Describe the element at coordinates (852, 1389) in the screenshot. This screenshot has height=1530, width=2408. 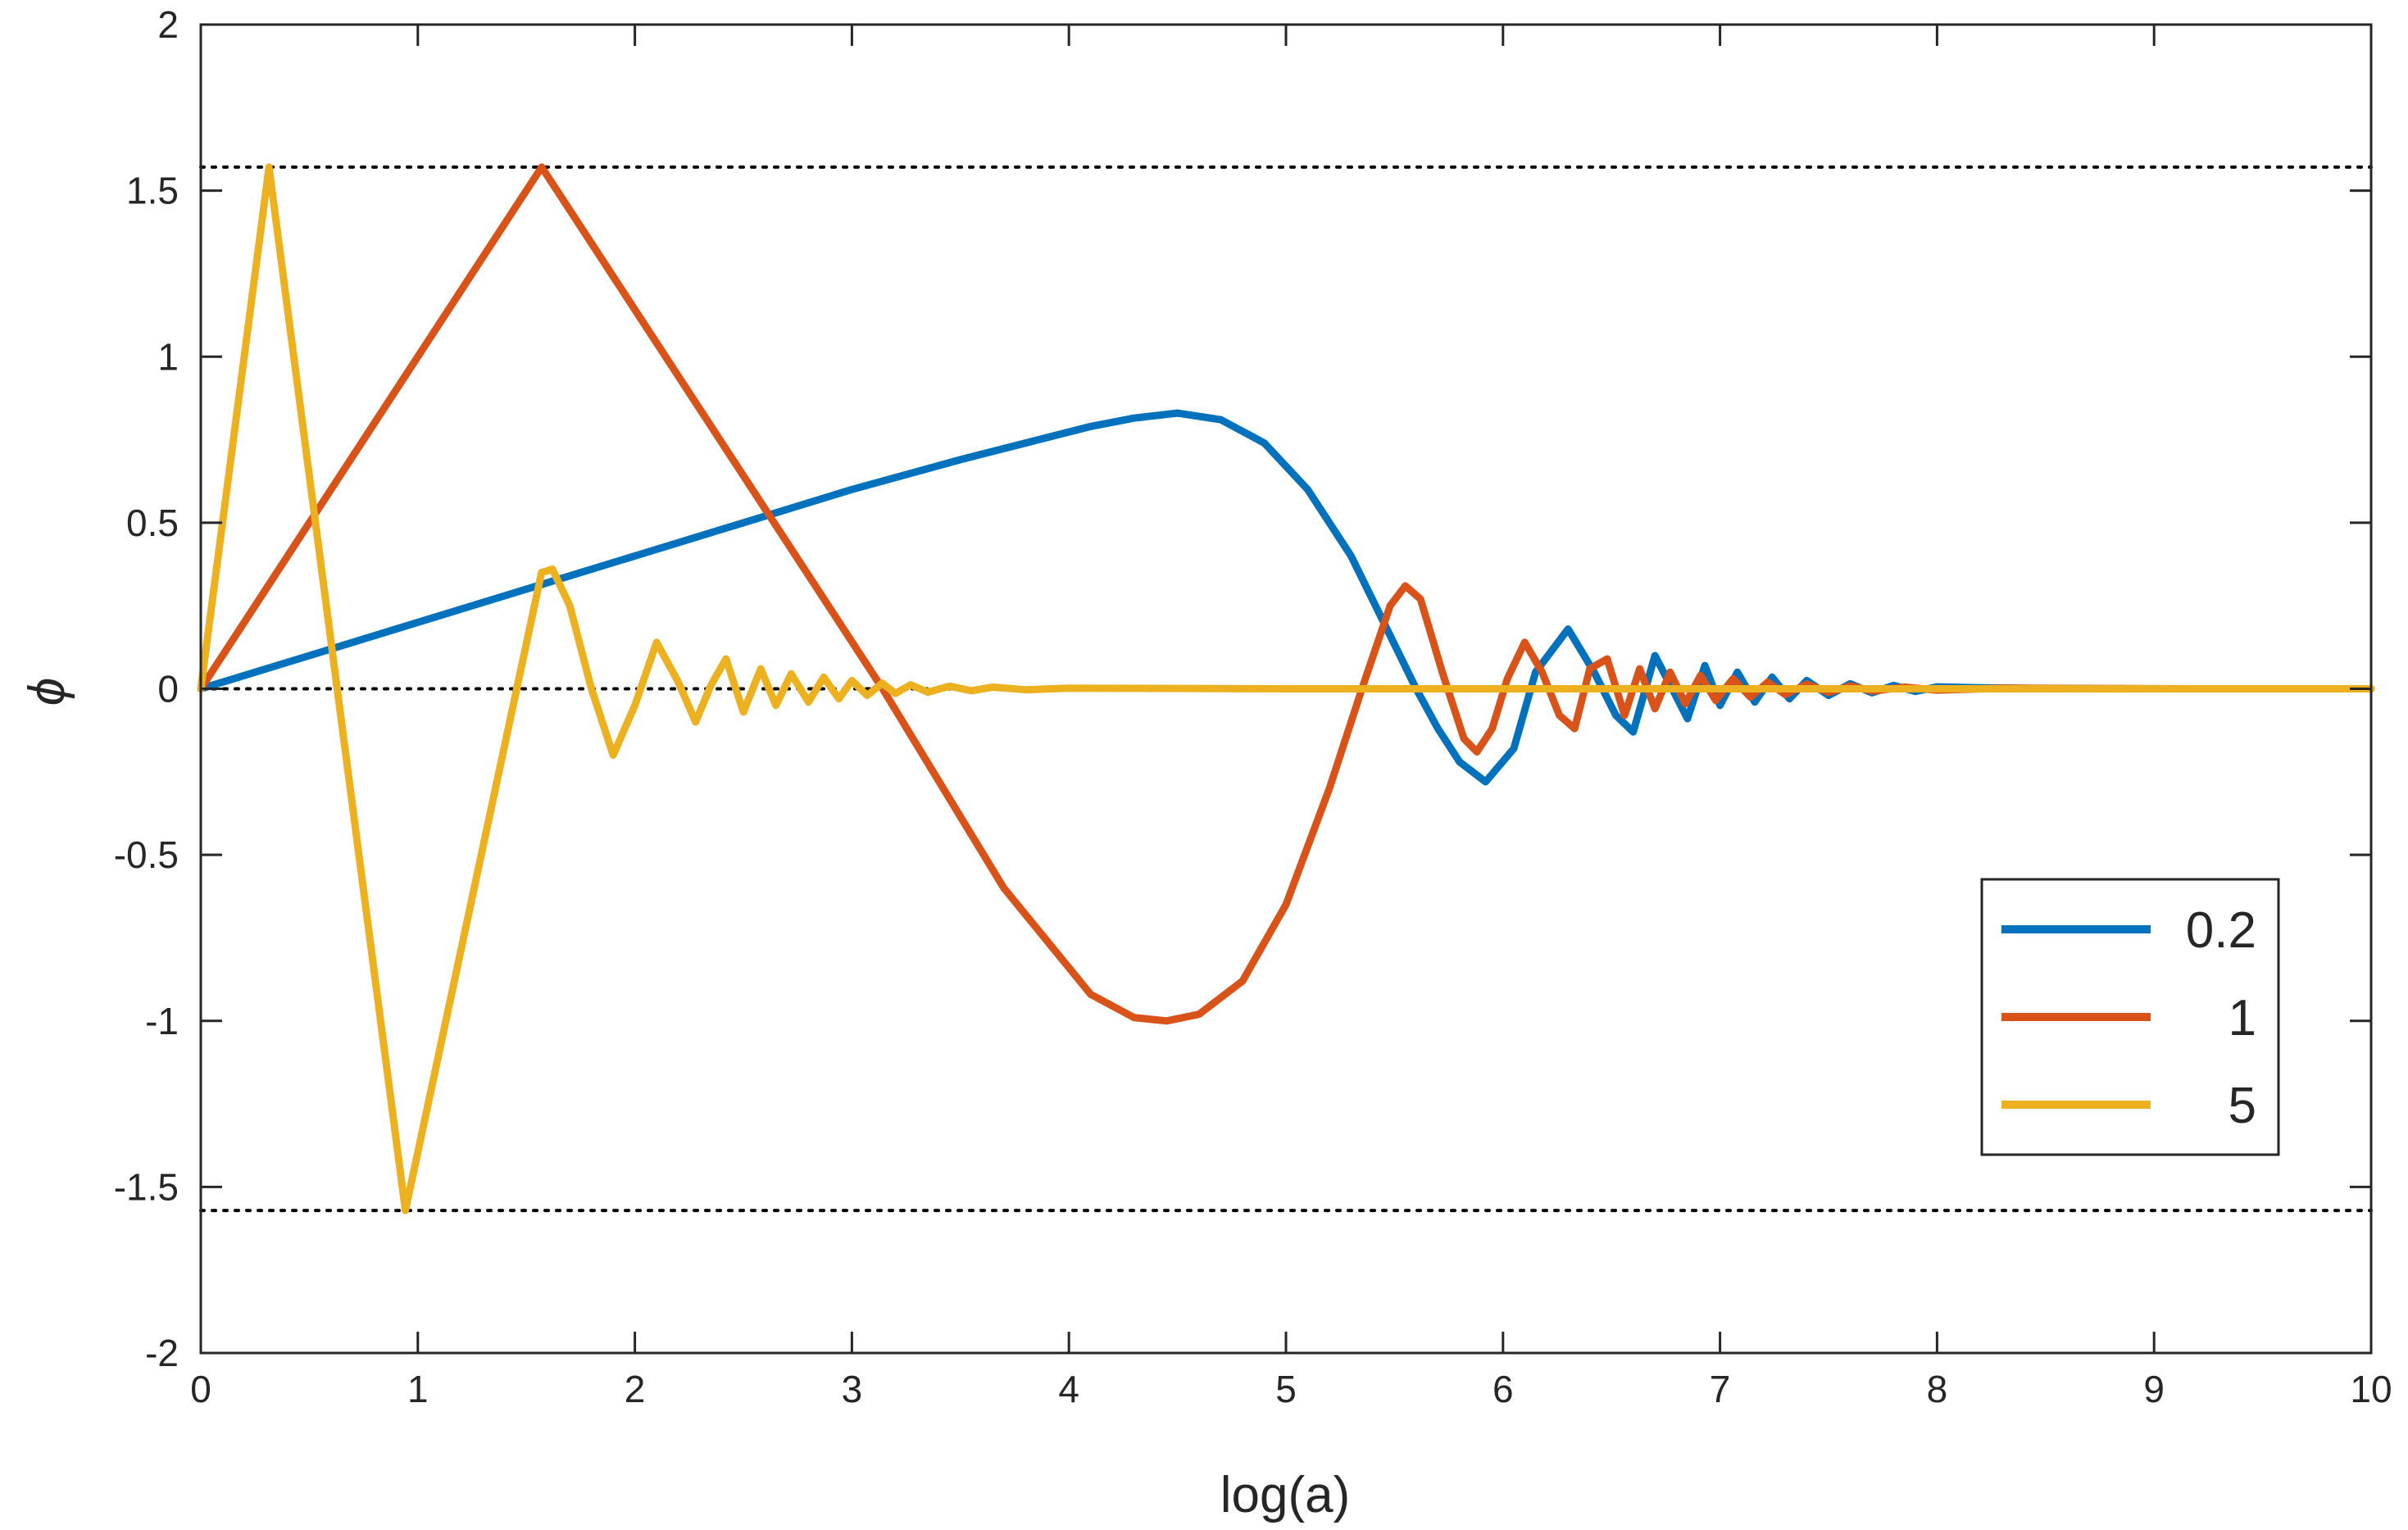
I see `x-tick-label: 3` at that location.